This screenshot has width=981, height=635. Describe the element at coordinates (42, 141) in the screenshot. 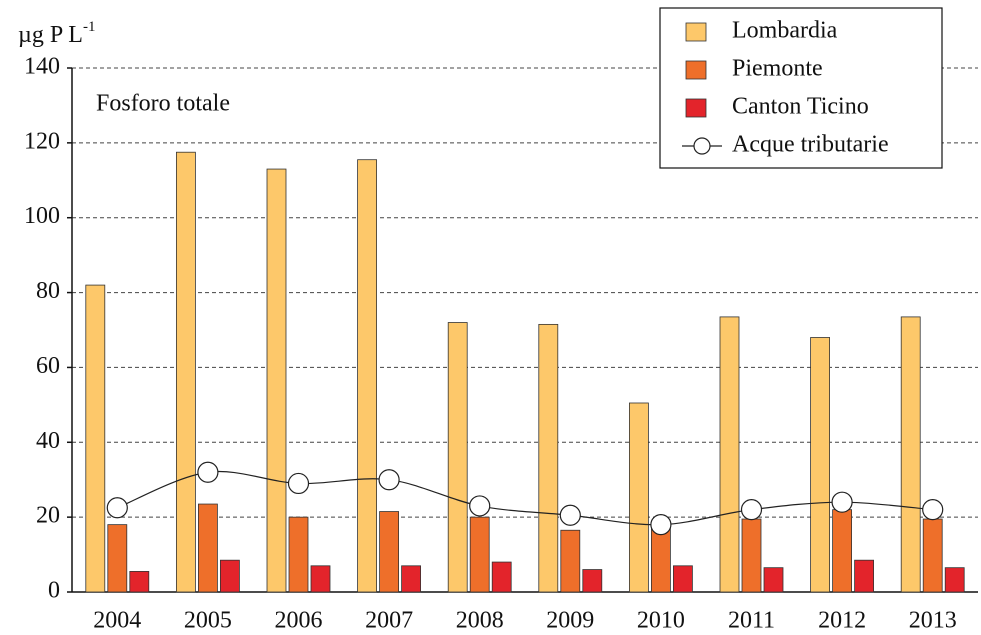

I see `y-tick-label: 120` at that location.